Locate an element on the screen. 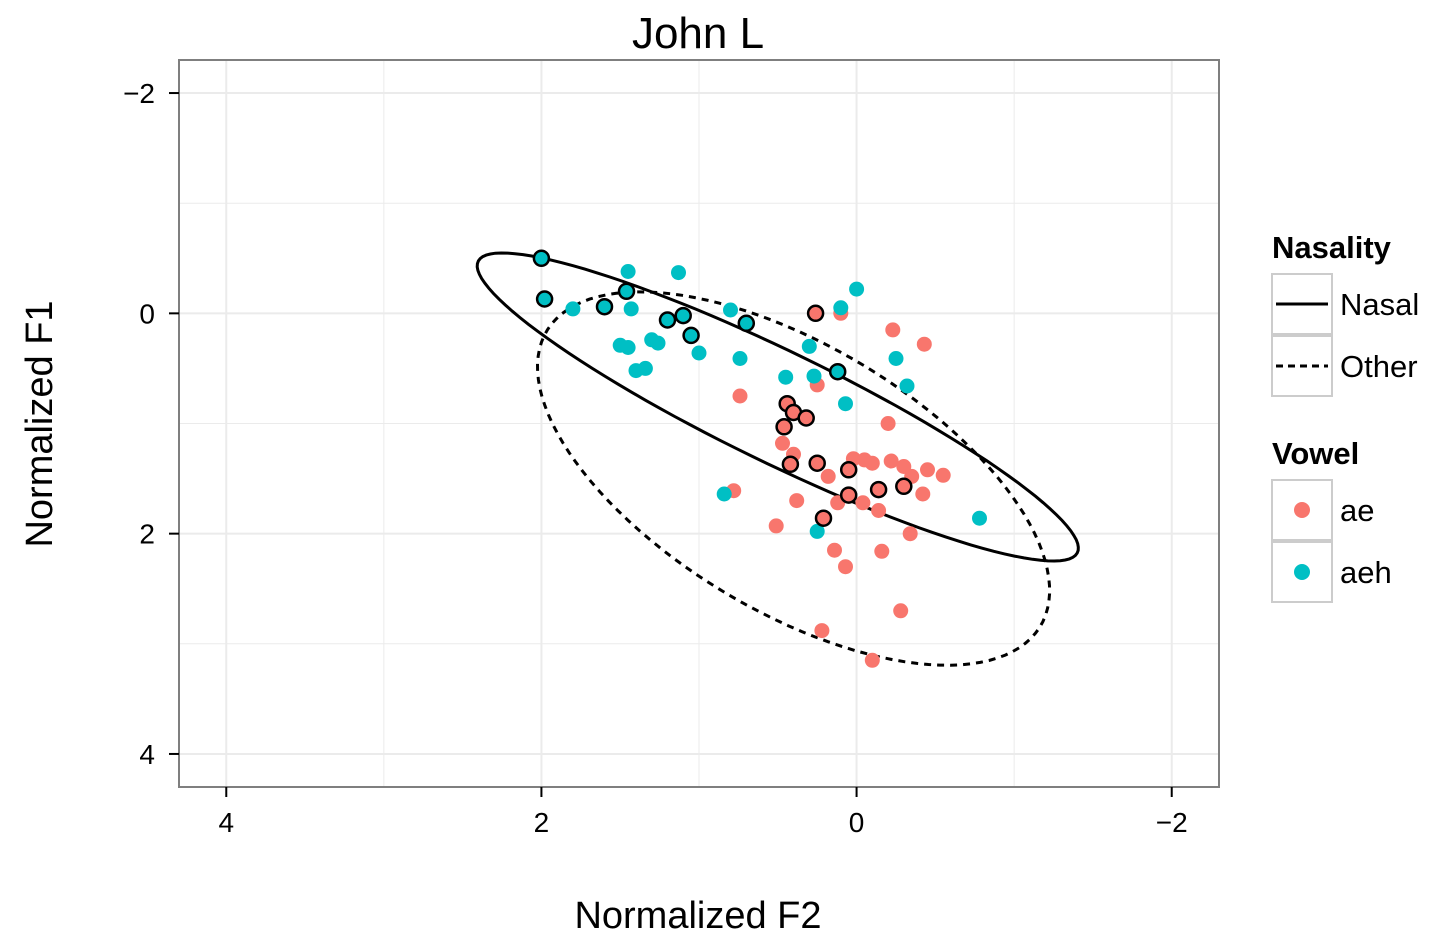 This screenshot has width=1440, height=933. x-tick-label: −2 is located at coordinates (1172, 822).